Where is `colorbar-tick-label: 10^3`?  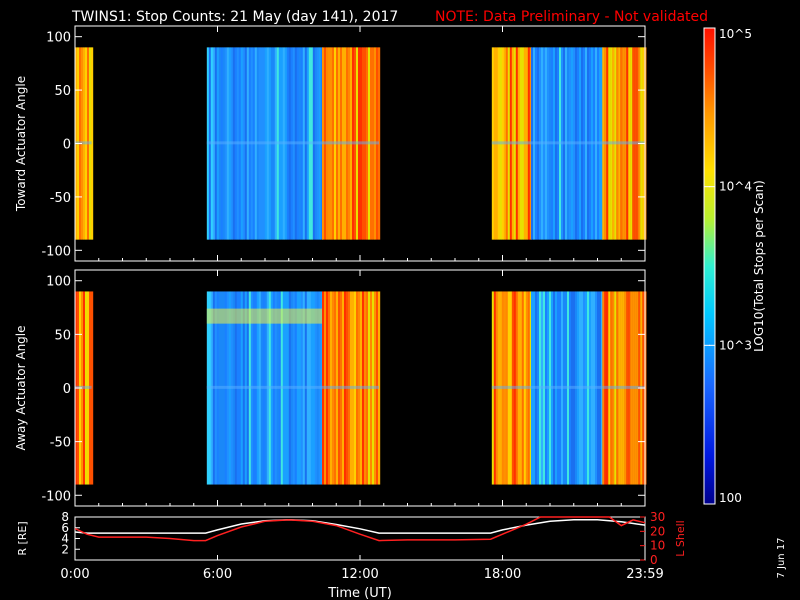 colorbar-tick-label: 10^3 is located at coordinates (735, 345).